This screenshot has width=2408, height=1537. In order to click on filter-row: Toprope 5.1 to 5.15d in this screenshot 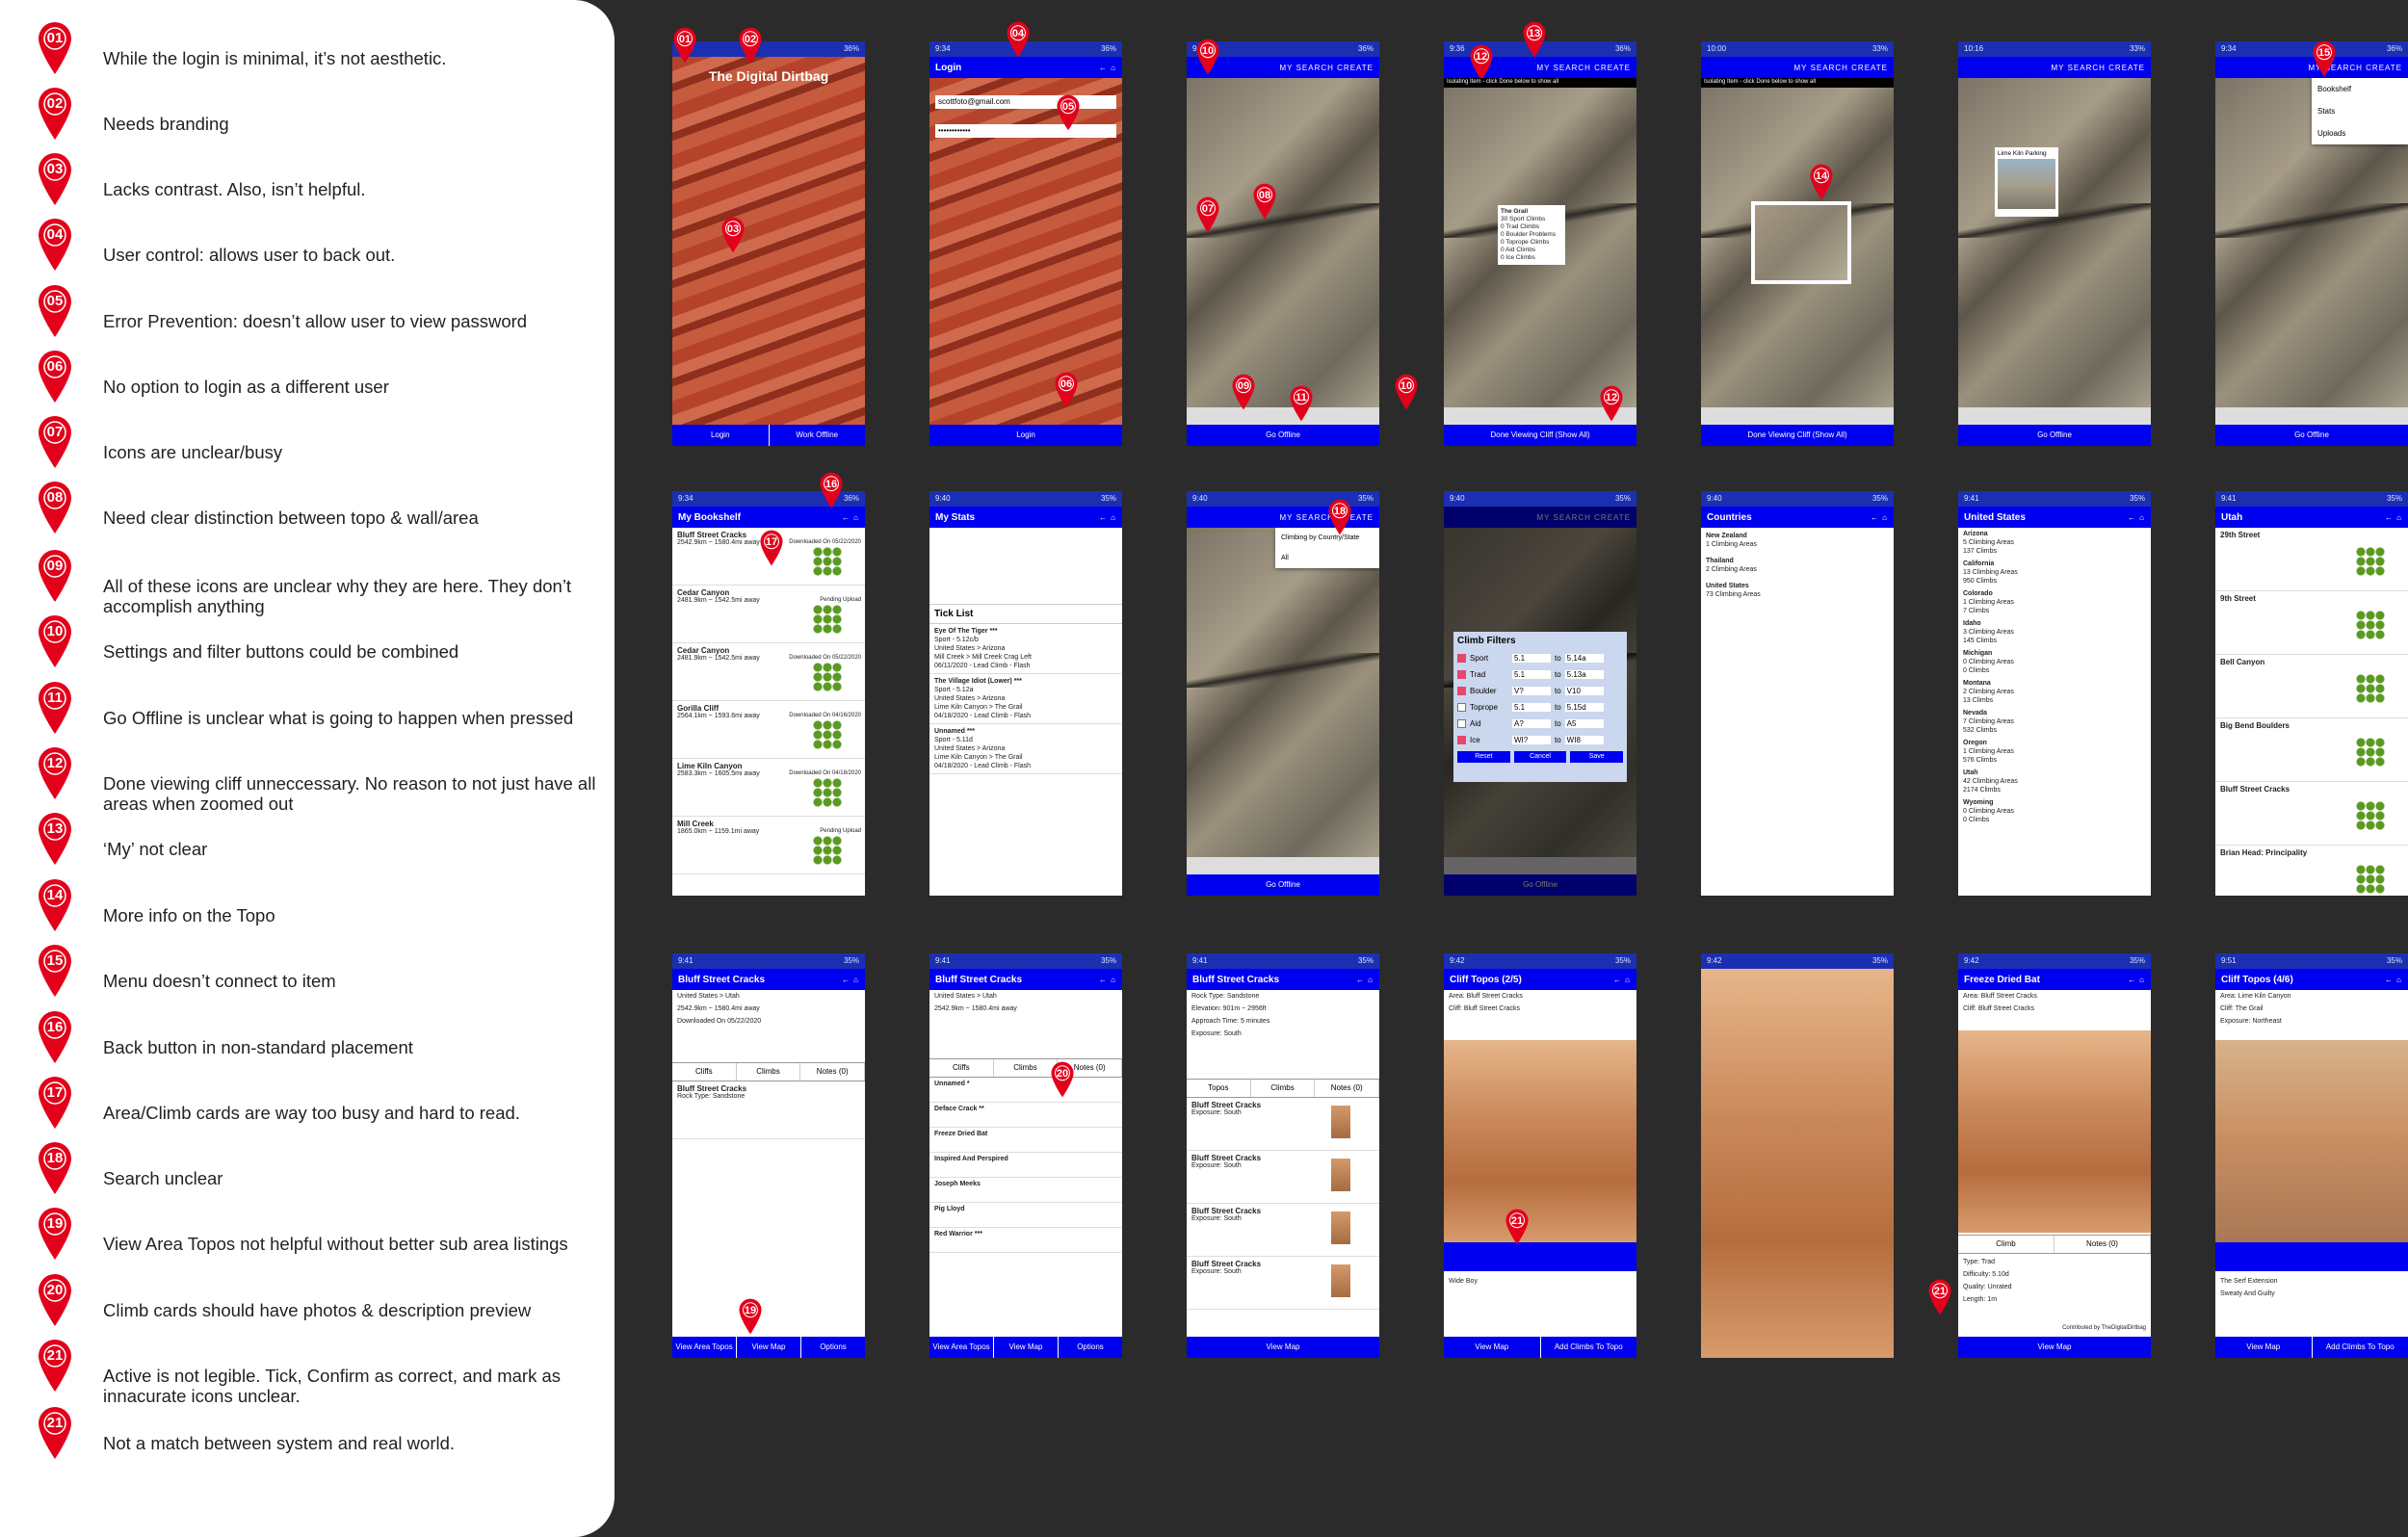, I will do `click(1540, 707)`.